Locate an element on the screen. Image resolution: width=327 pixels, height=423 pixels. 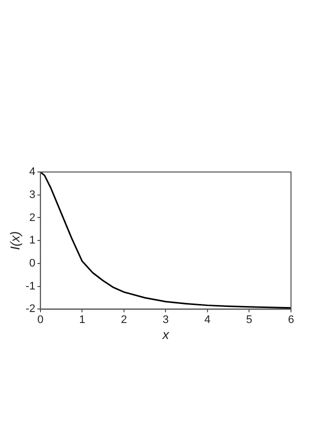
y-axis-title: I(x) is located at coordinates (14, 240).